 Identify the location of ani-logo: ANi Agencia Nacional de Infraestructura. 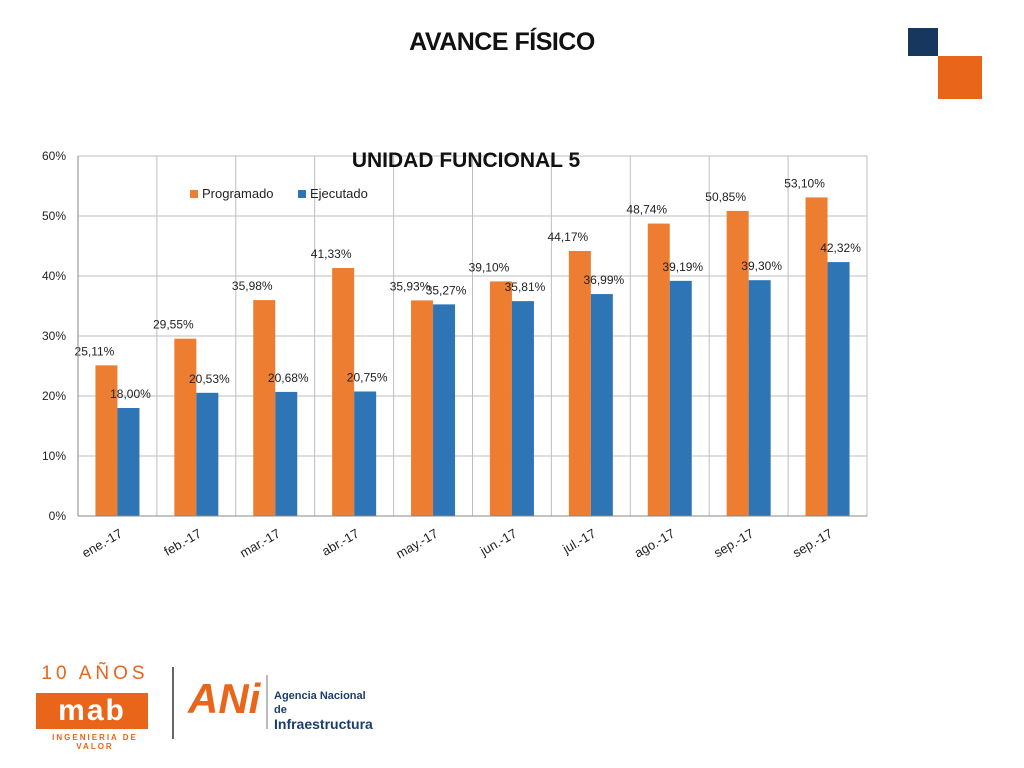
(283, 705).